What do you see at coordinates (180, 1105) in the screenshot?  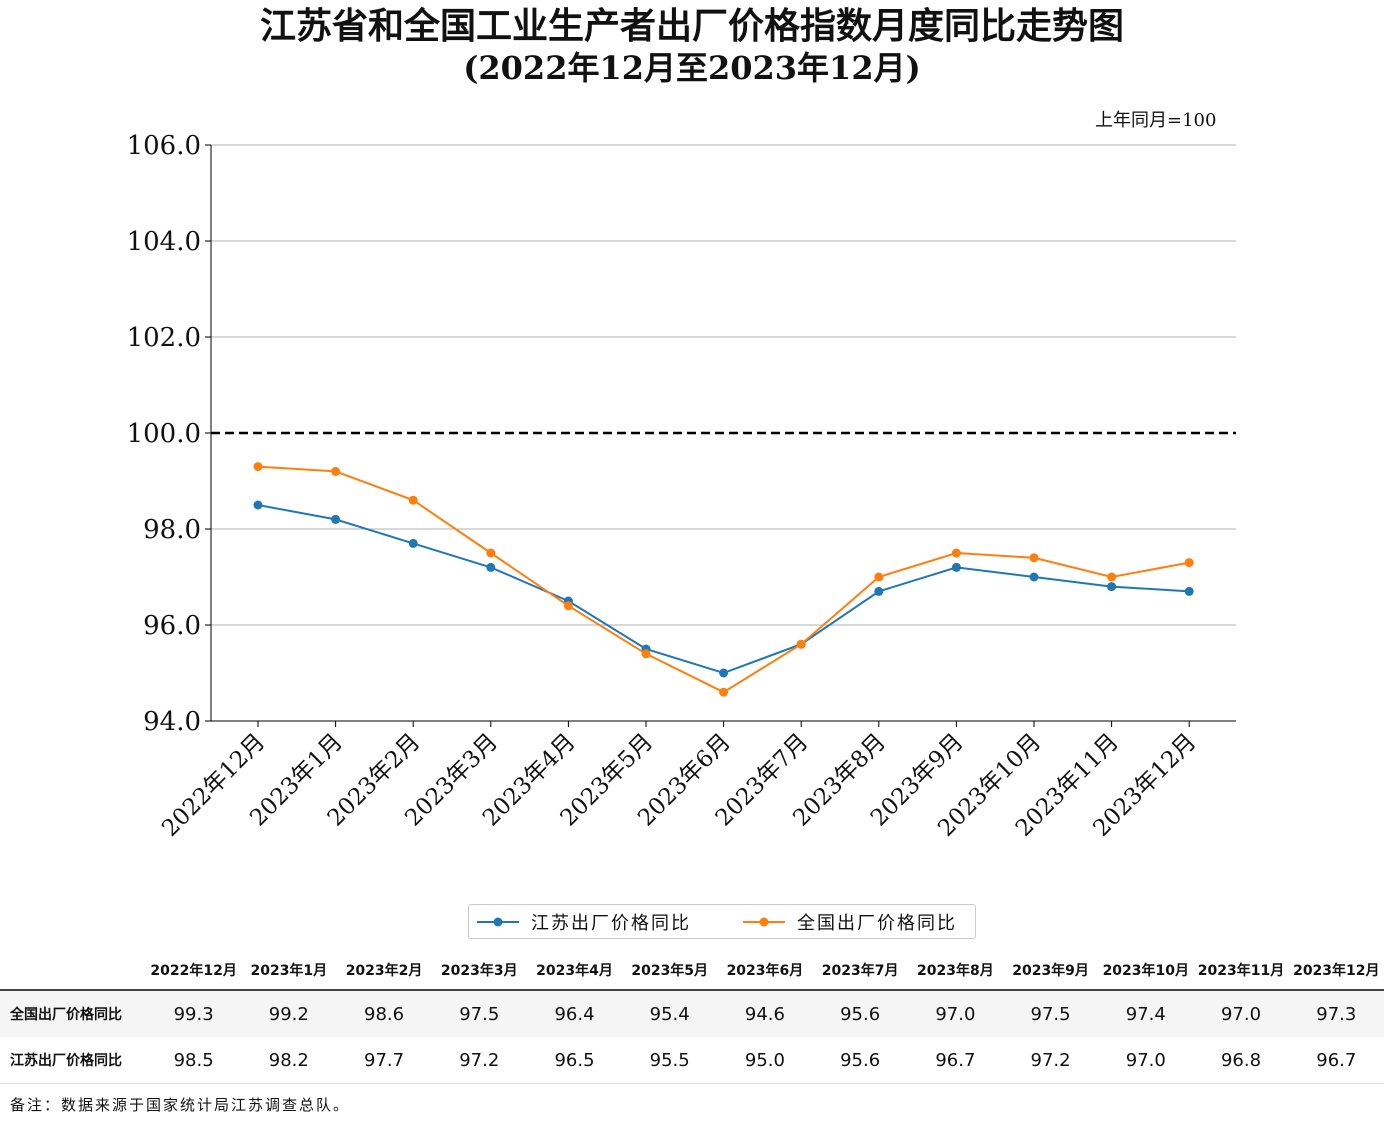 I see `footnote: 备注：数据来源于国家统计局江苏调查总队。` at bounding box center [180, 1105].